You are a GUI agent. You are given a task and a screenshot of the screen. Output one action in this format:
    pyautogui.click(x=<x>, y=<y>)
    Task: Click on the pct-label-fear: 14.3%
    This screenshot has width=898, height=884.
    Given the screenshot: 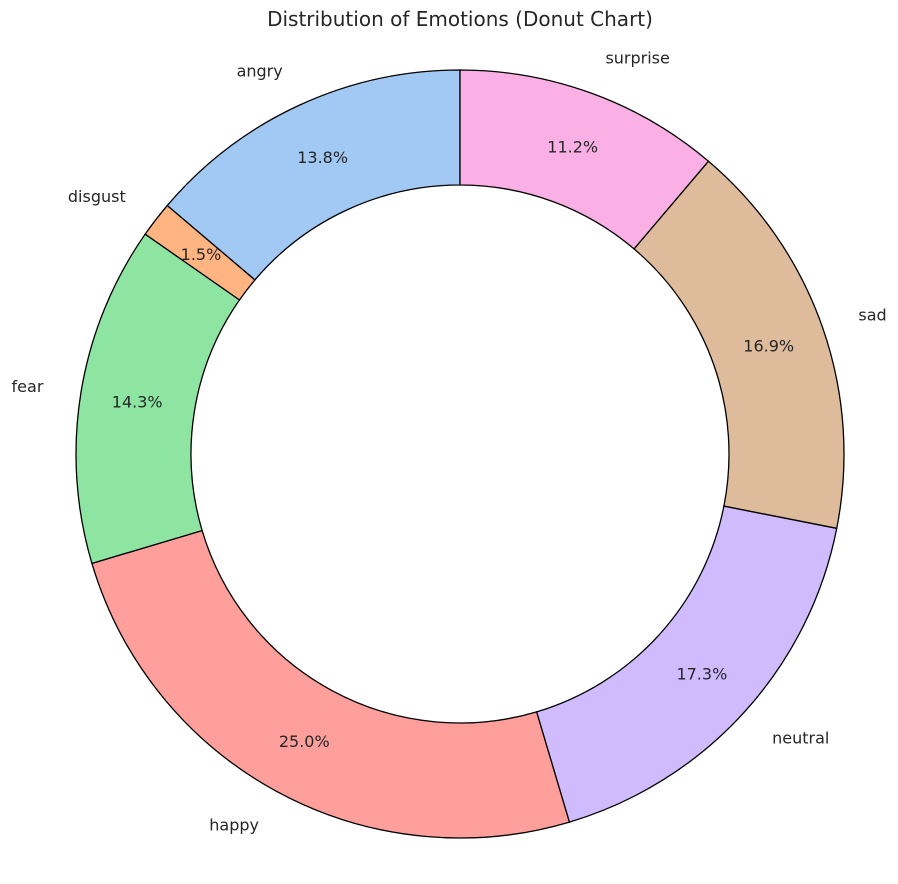 What is the action you would take?
    pyautogui.click(x=137, y=401)
    